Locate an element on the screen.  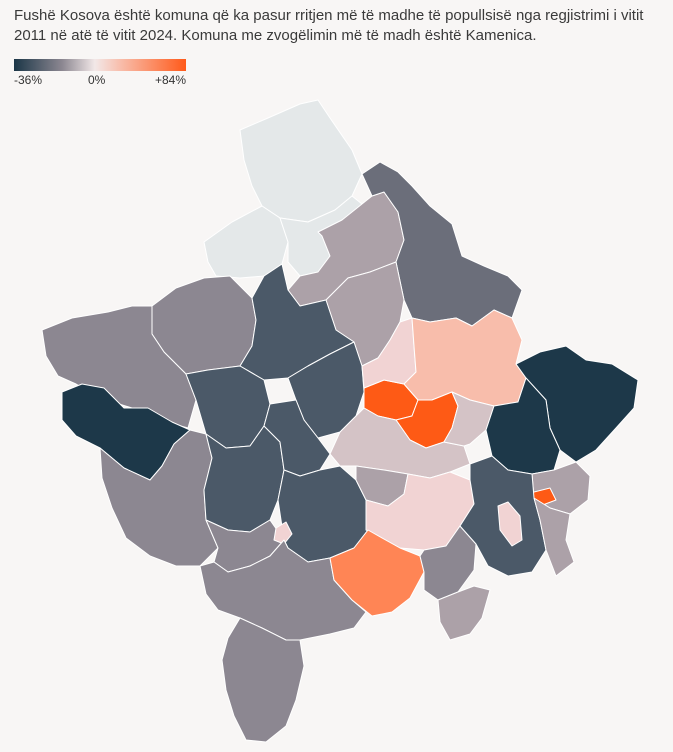
municipality-novo-brdo is located at coordinates (469, 419).